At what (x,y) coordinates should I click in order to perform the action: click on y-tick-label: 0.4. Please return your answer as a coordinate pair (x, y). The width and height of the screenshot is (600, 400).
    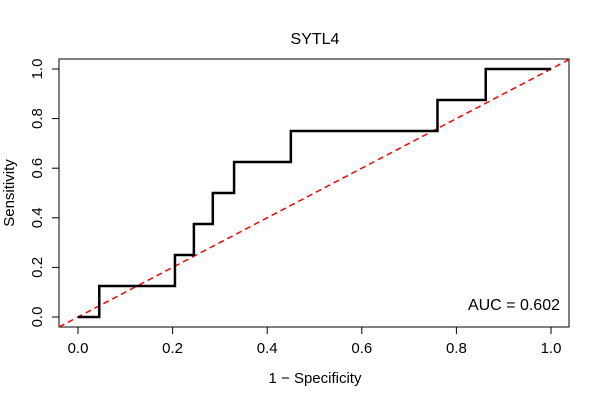
    Looking at the image, I should click on (37, 217).